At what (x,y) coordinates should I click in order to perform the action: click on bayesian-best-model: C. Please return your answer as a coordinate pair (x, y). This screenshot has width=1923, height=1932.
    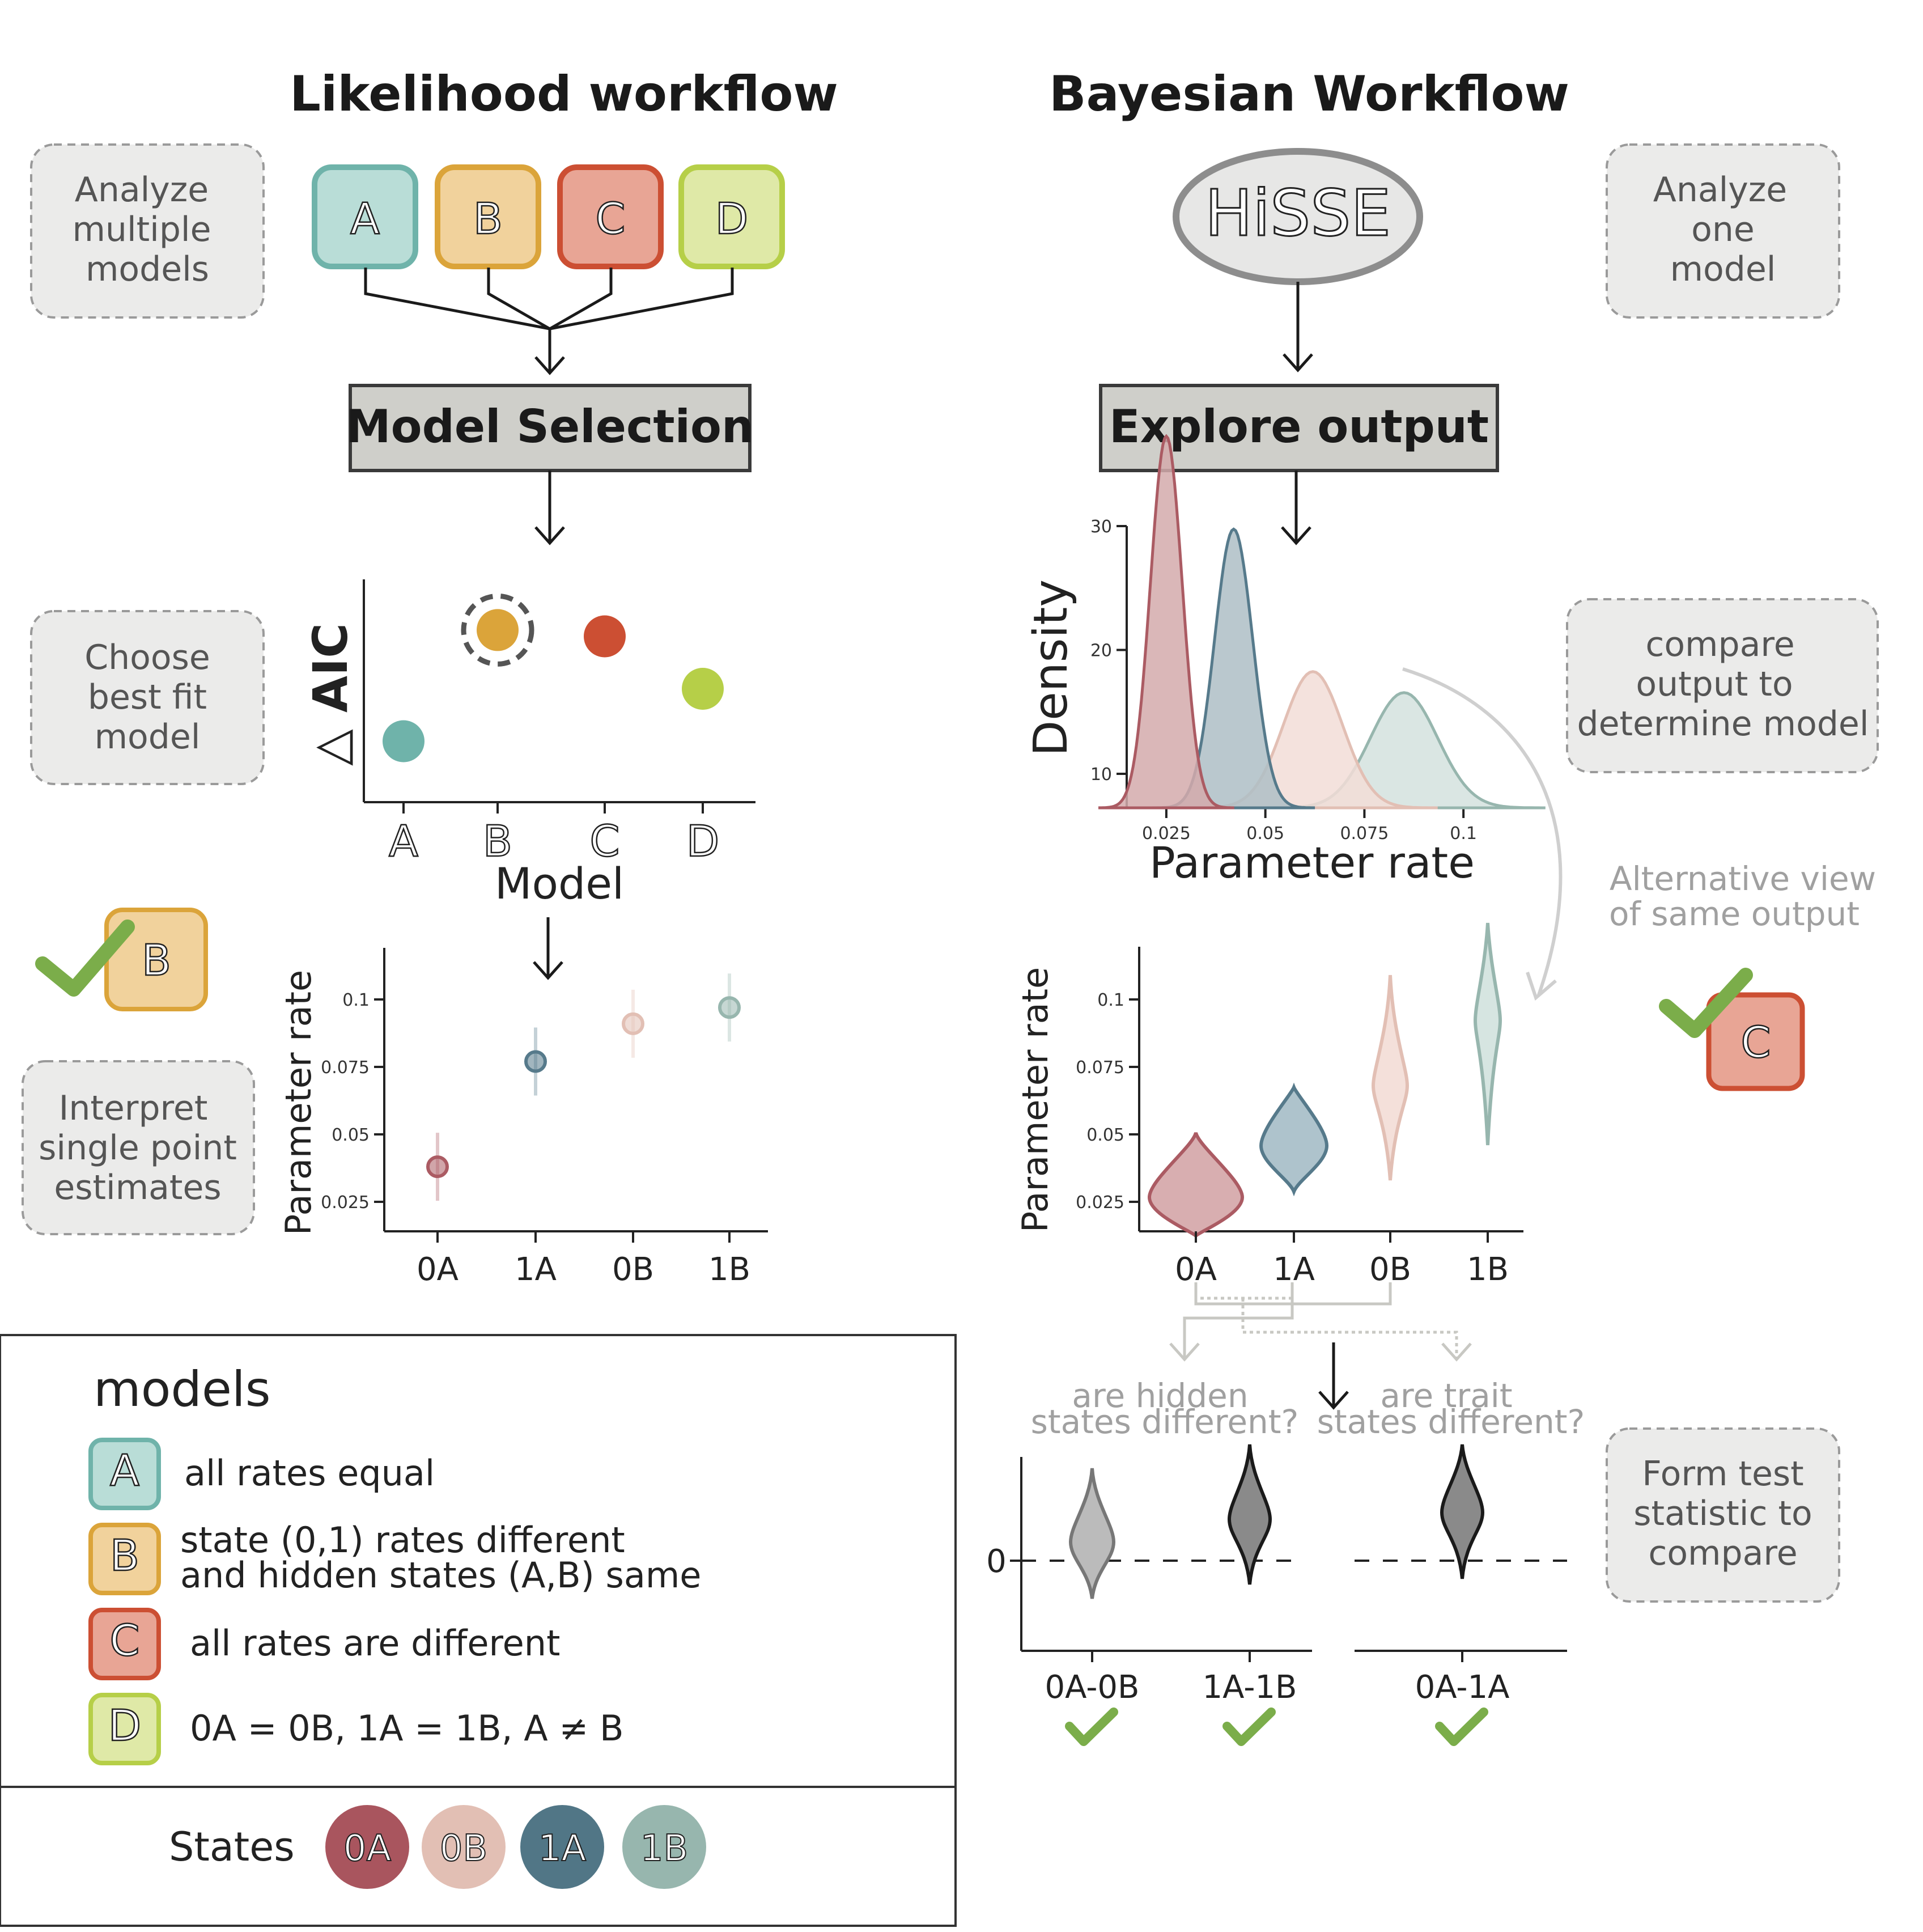
    Looking at the image, I should click on (1732, 1029).